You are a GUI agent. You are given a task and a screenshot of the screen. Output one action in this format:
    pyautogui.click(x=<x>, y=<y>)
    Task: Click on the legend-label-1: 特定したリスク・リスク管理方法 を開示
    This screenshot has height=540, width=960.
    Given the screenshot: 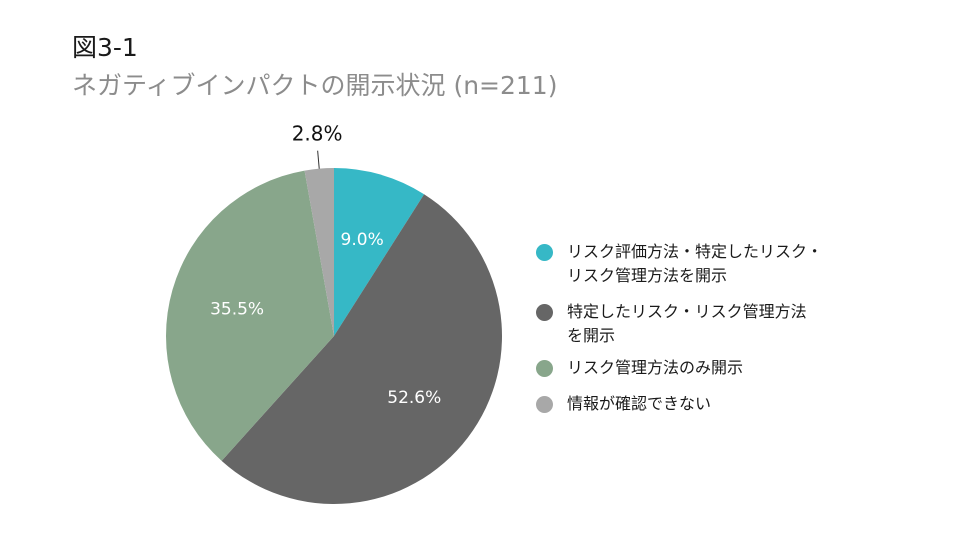 What is the action you would take?
    pyautogui.click(x=687, y=323)
    